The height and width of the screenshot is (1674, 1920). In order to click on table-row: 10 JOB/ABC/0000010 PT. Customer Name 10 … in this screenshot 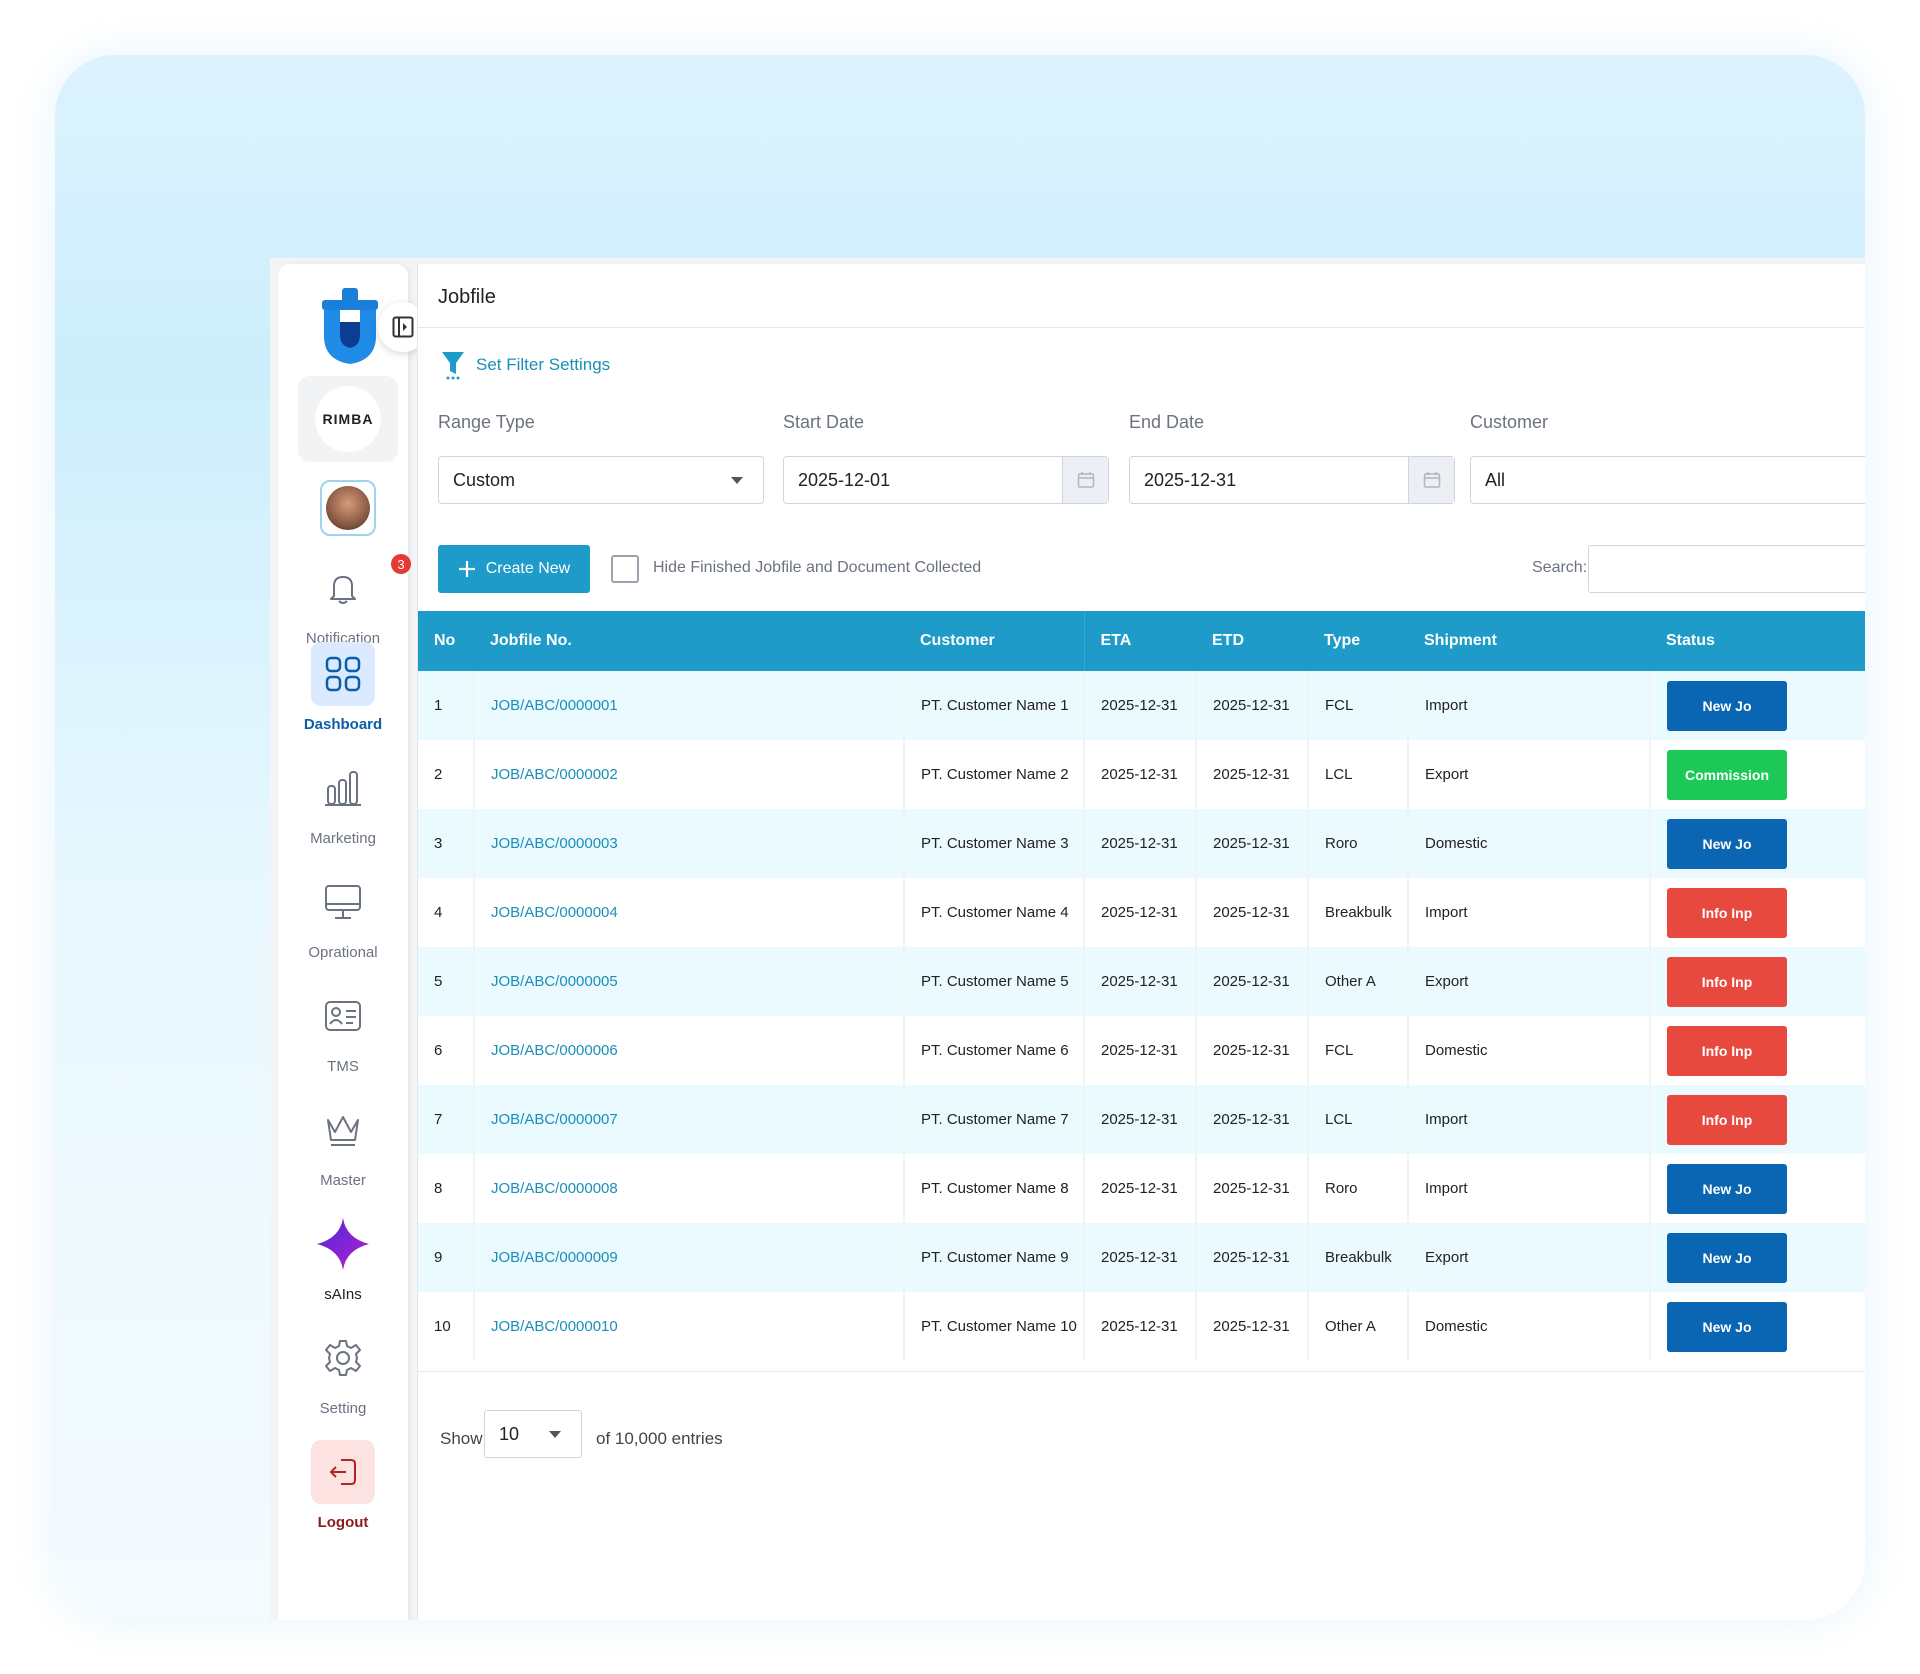, I will do `click(1141, 1326)`.